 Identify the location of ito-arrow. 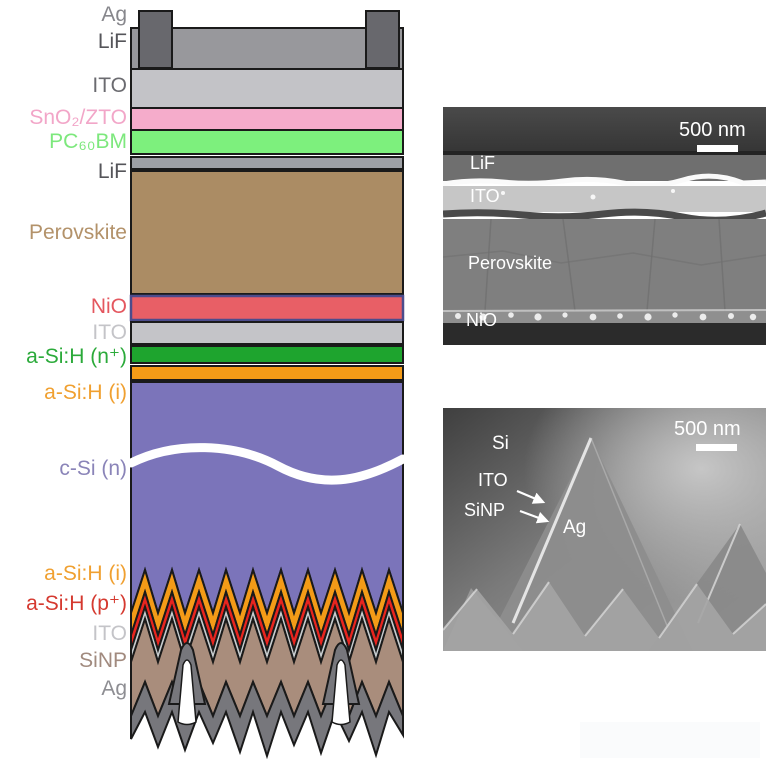
(531, 496).